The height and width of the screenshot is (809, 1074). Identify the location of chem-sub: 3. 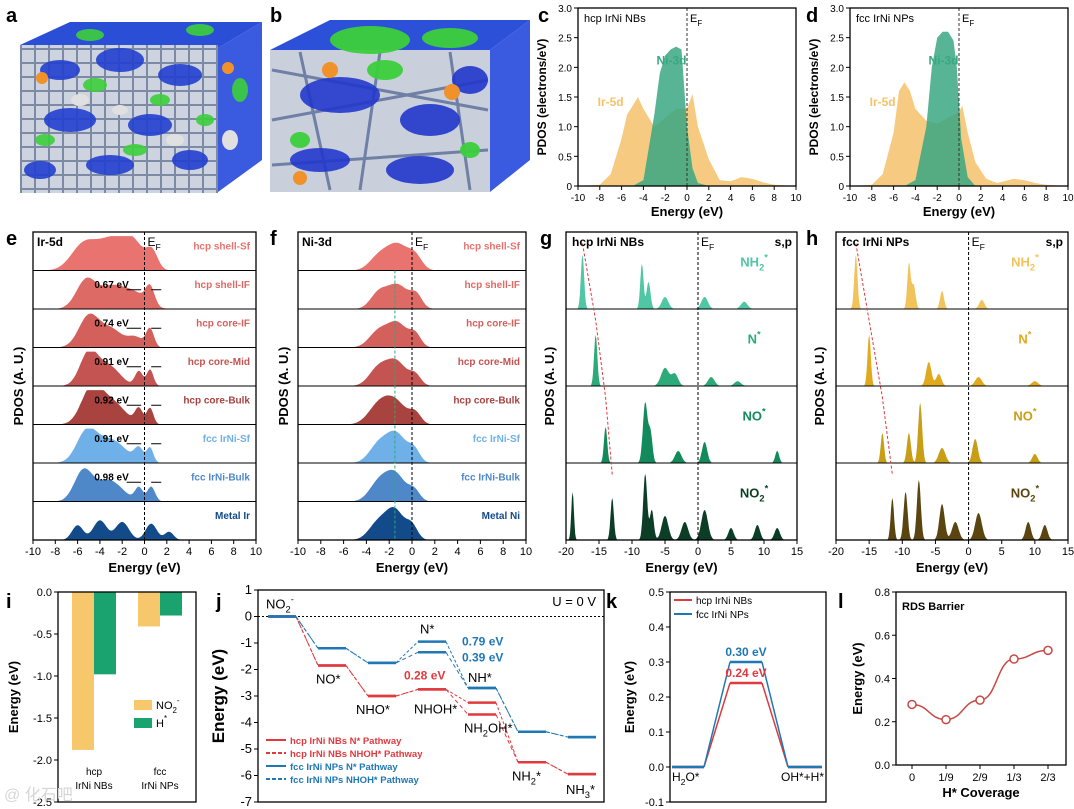
(587, 795).